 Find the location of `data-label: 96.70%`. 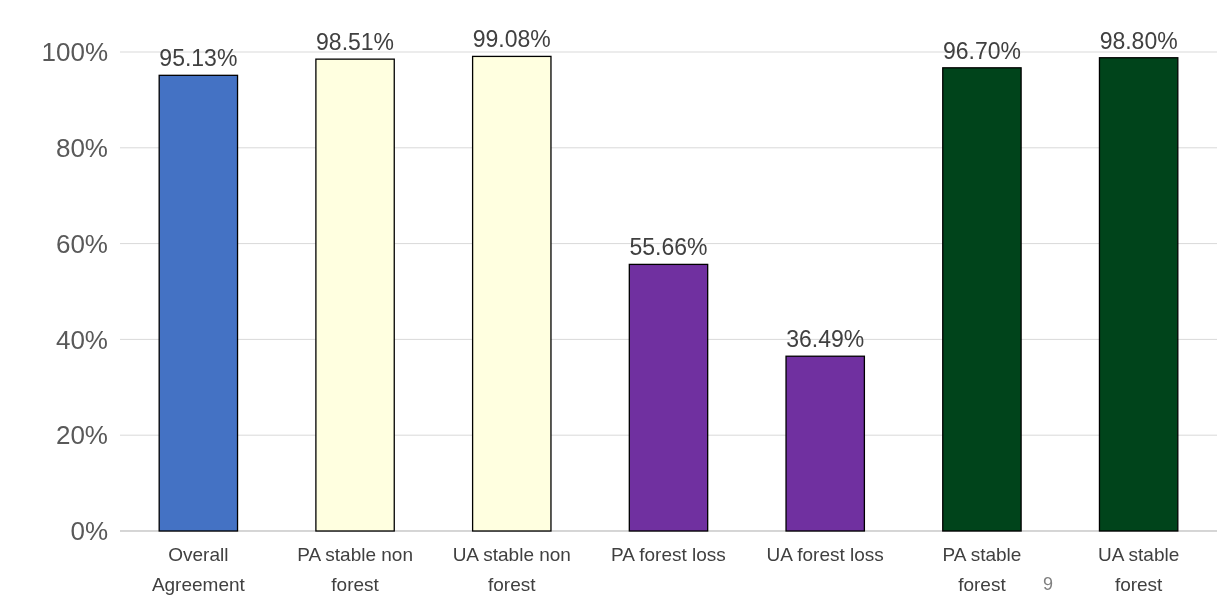

data-label: 96.70% is located at coordinates (981, 50).